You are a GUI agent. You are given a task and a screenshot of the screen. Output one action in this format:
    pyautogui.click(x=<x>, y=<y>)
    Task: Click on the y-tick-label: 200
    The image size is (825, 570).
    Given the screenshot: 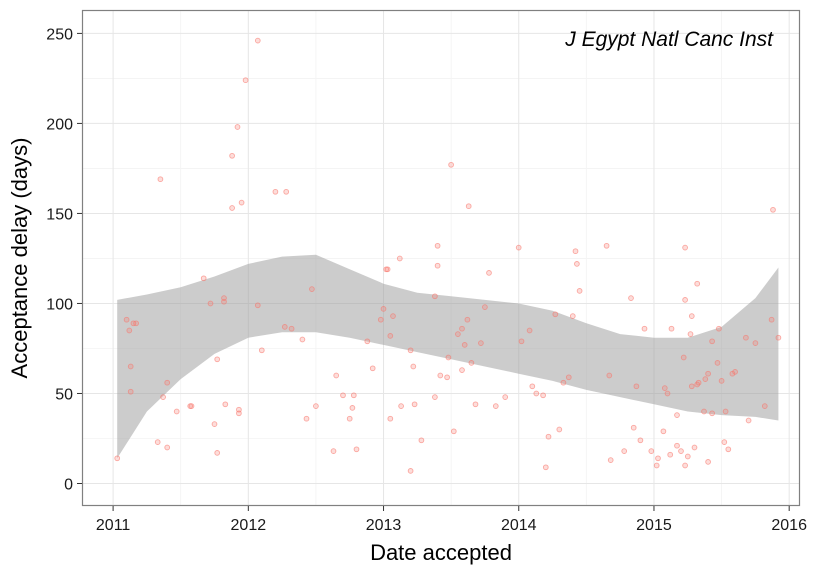 What is the action you would take?
    pyautogui.click(x=59, y=124)
    